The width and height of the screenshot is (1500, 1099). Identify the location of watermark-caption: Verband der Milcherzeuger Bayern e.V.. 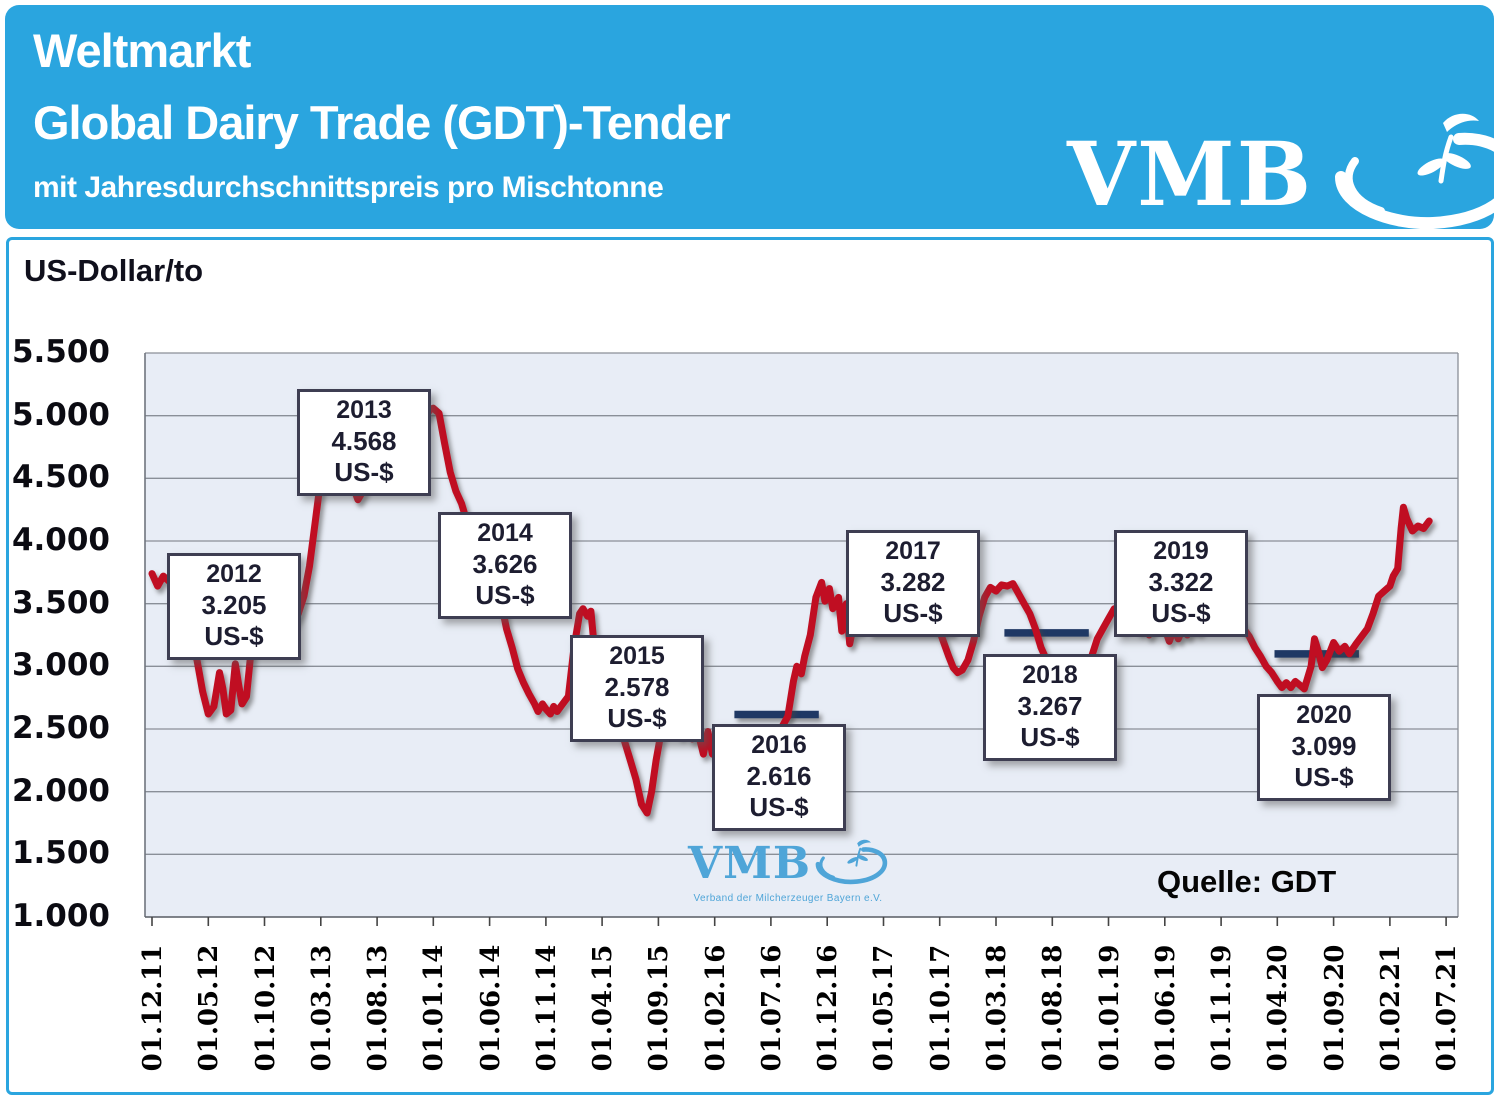
(788, 898).